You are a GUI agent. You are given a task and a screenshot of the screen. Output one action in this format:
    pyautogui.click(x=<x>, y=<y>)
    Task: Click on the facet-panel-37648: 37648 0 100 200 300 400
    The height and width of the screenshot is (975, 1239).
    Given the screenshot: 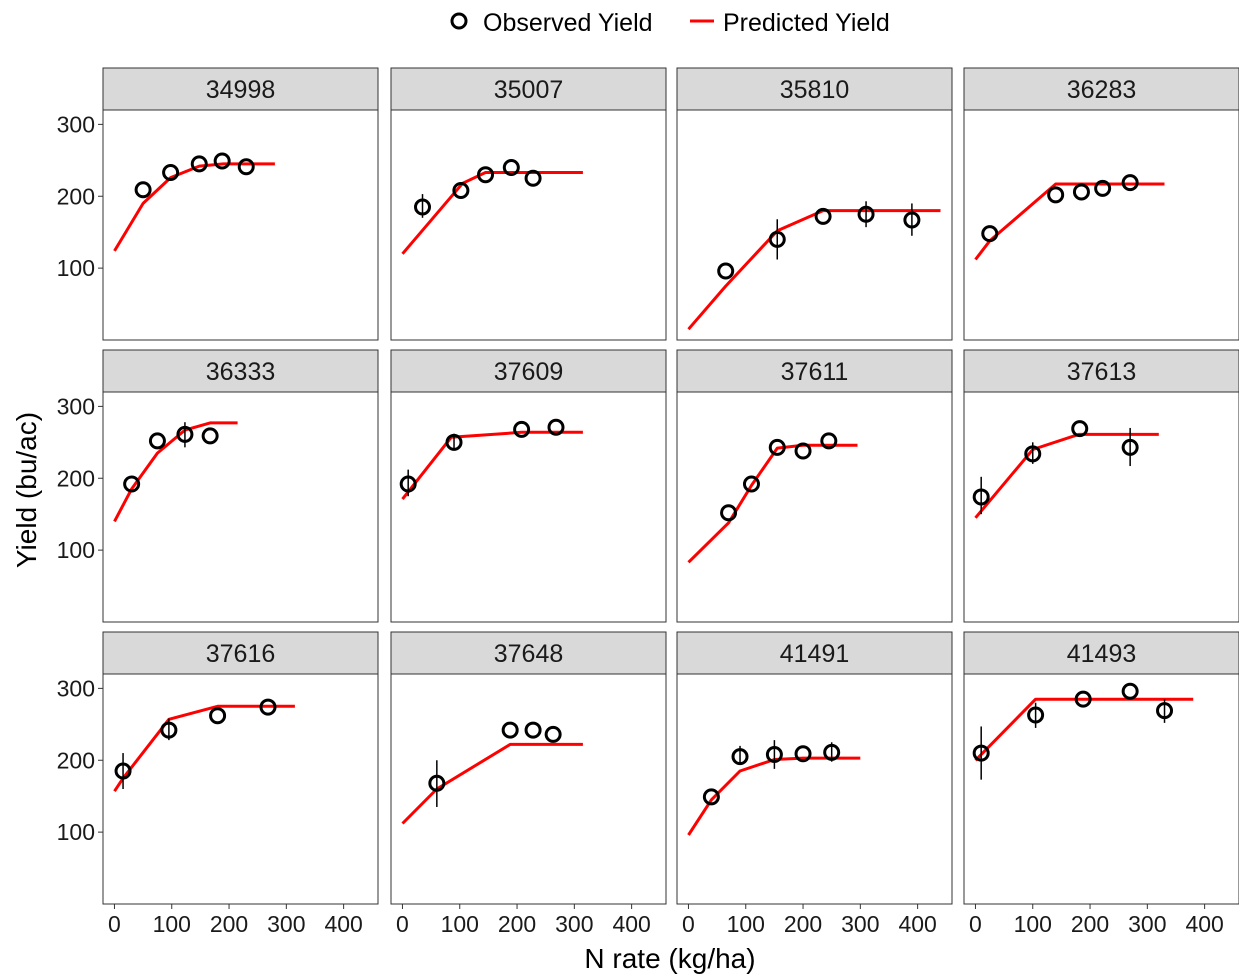 What is the action you would take?
    pyautogui.click(x=528, y=784)
    